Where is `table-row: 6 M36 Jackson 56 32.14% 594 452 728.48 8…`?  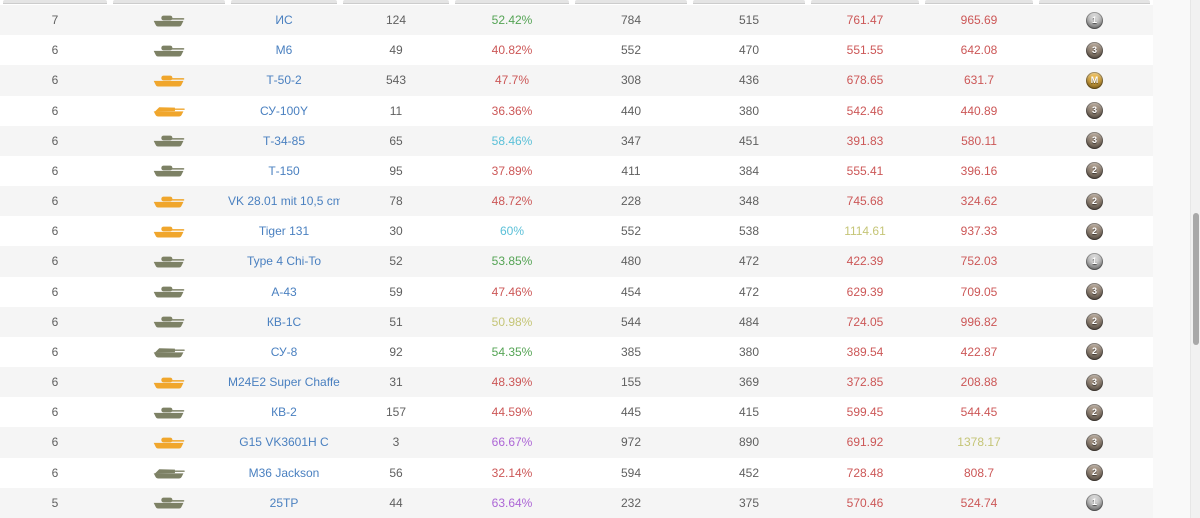 table-row: 6 M36 Jackson 56 32.14% 594 452 728.48 8… is located at coordinates (576, 473).